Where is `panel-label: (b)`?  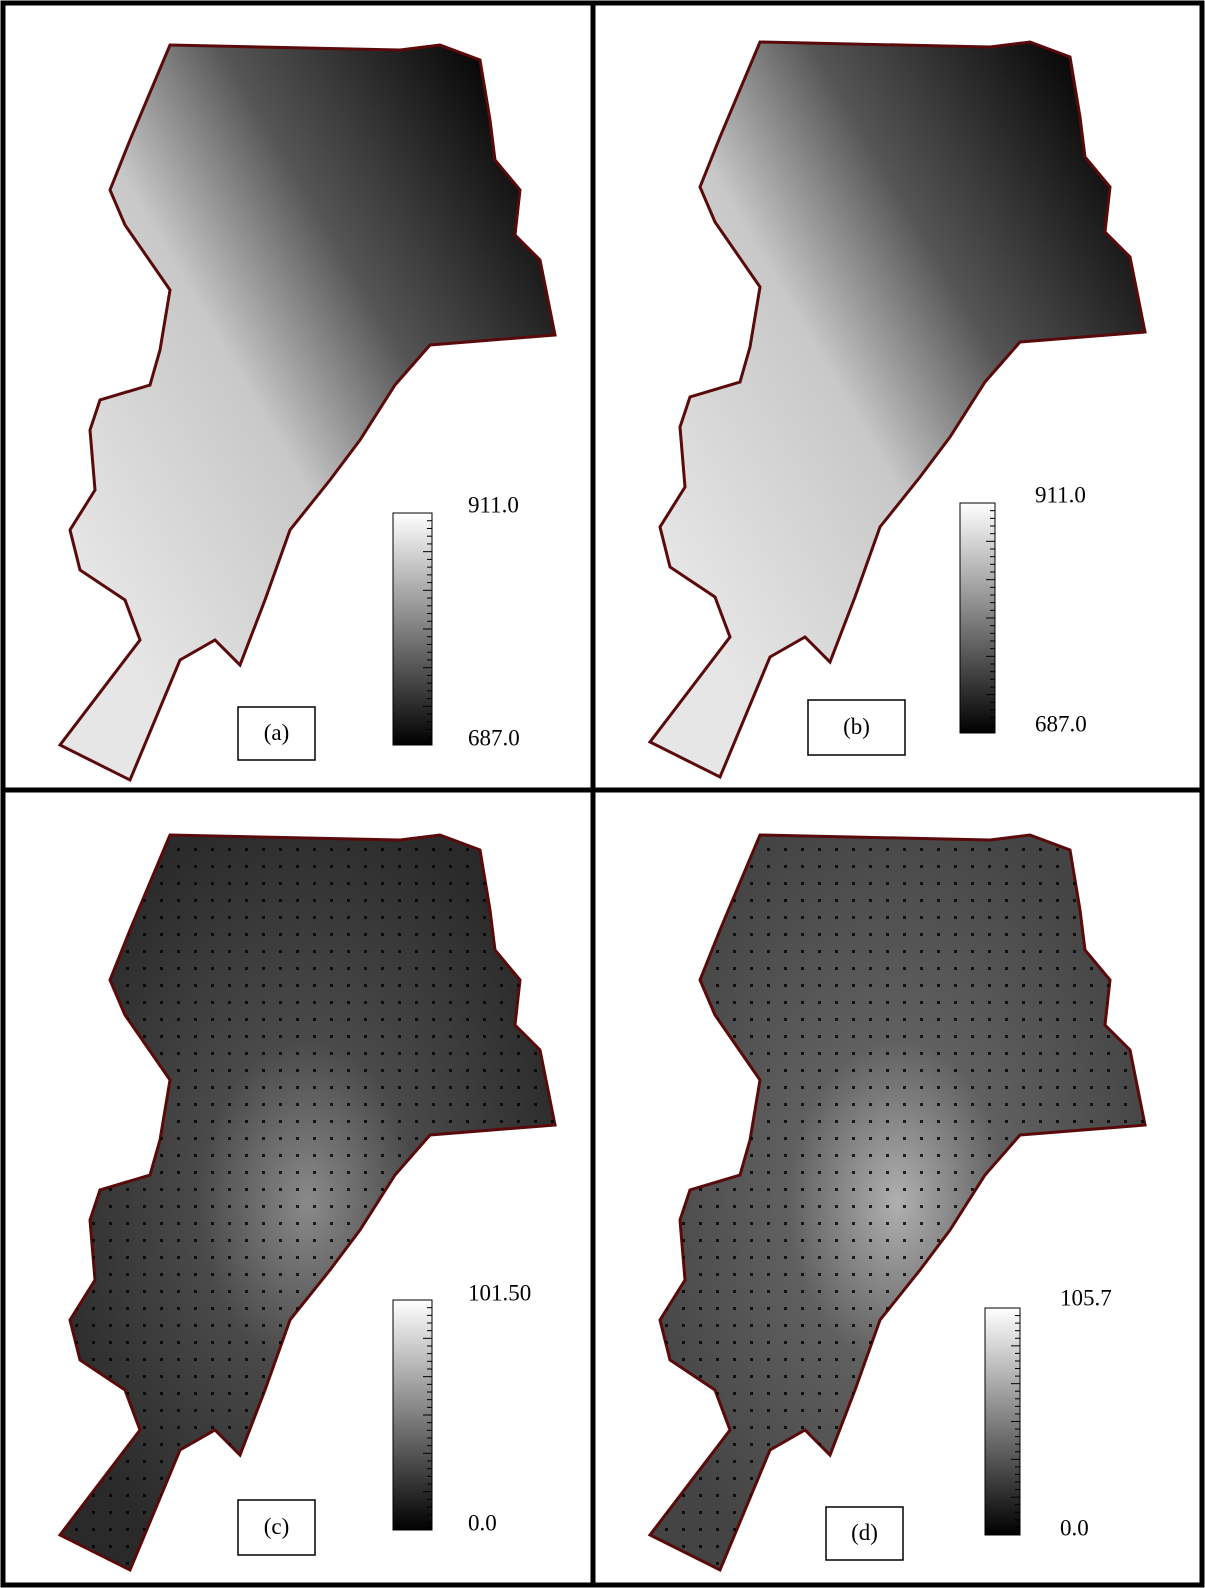 panel-label: (b) is located at coordinates (856, 726).